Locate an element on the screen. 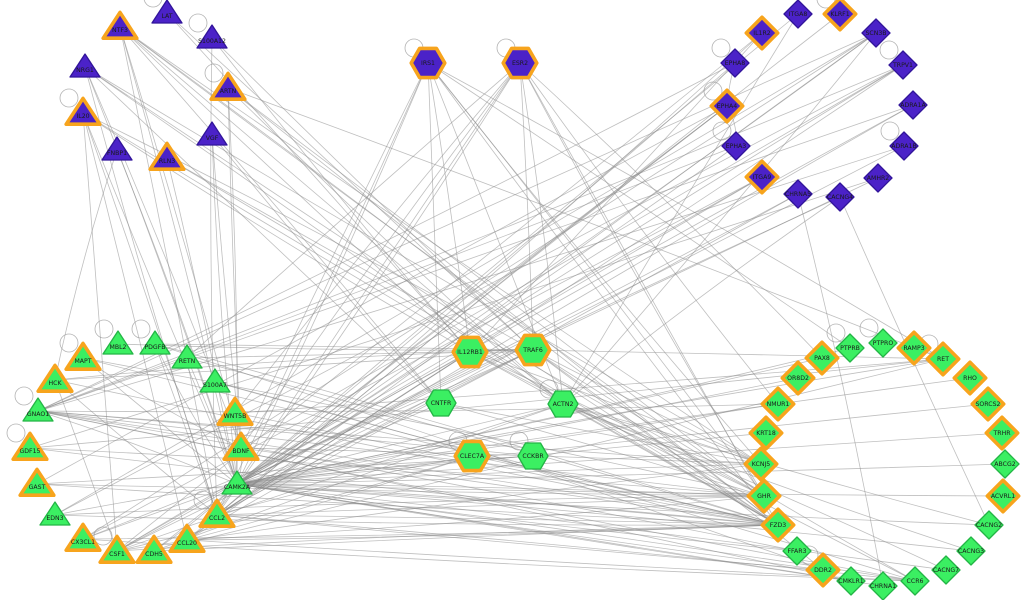 Image resolution: width=1027 pixels, height=600 pixels. node-ITGA8: ITGA8 is located at coordinates (798, 14).